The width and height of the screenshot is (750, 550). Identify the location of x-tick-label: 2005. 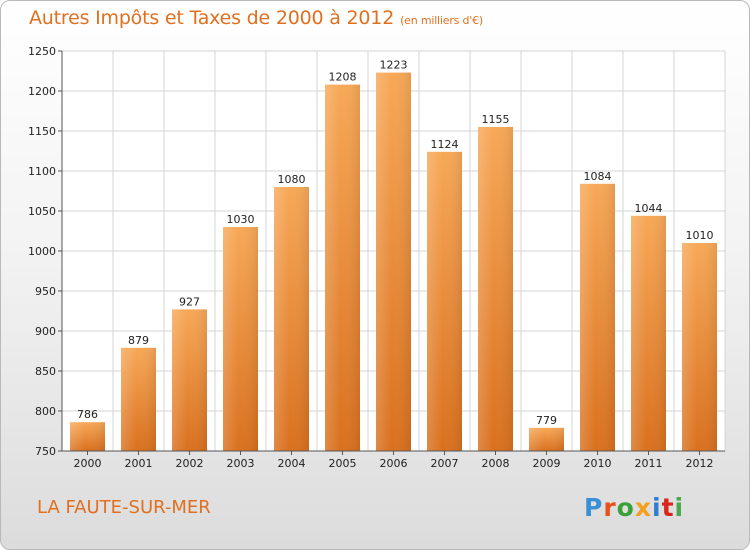
(343, 463).